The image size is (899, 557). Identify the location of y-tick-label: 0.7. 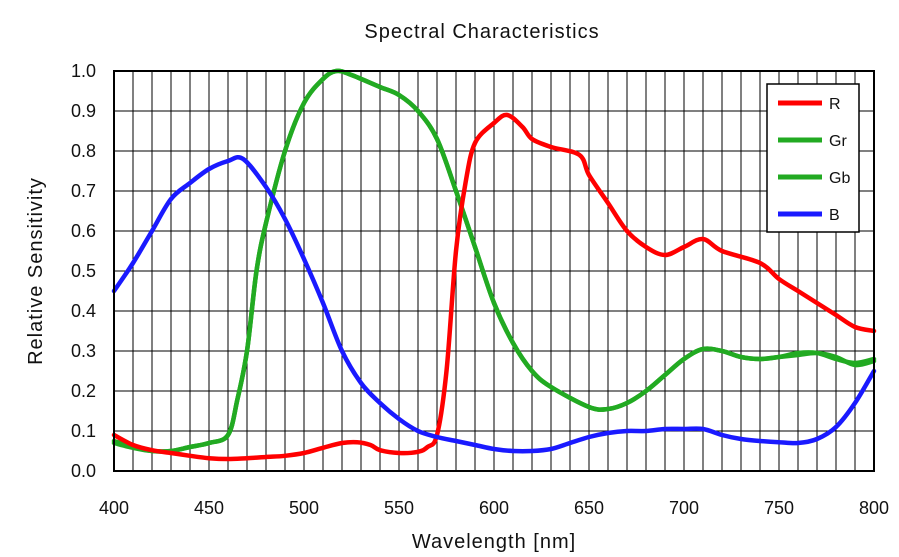
(83, 191).